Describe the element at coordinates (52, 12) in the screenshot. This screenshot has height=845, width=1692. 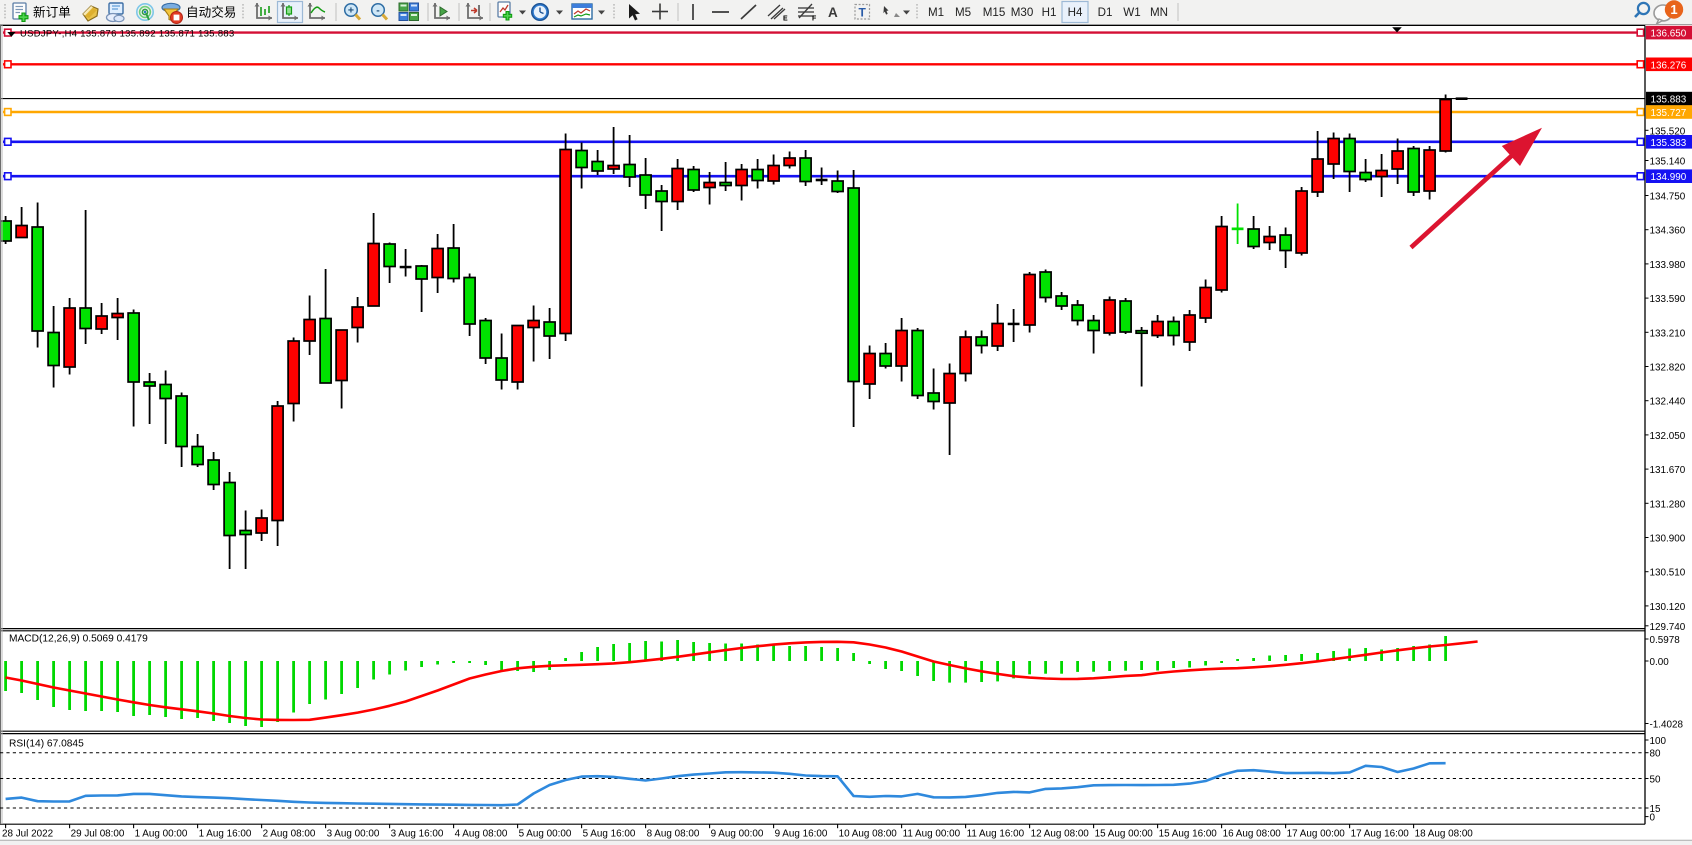
I see `svg-text: 新订单` at that location.